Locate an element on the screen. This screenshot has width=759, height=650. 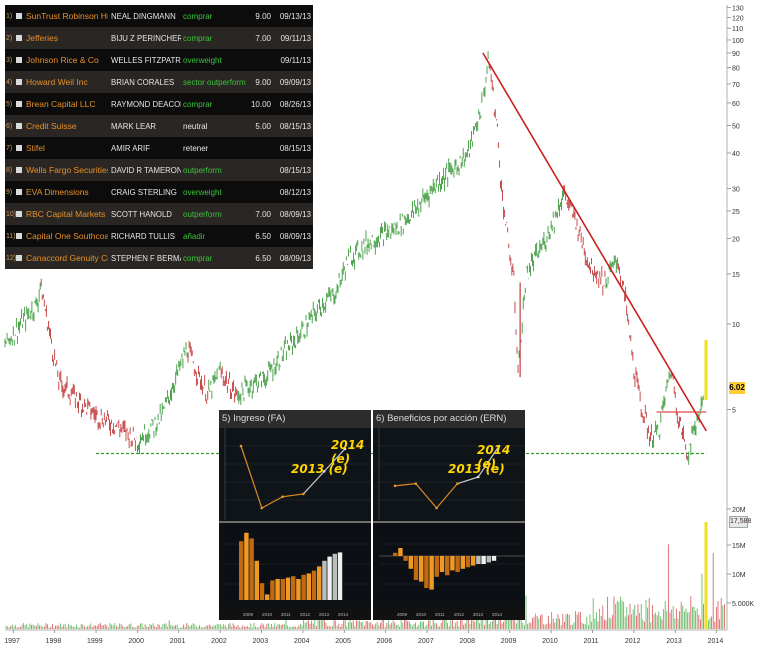
price-tick-label: 130 is located at coordinates (738, 9).